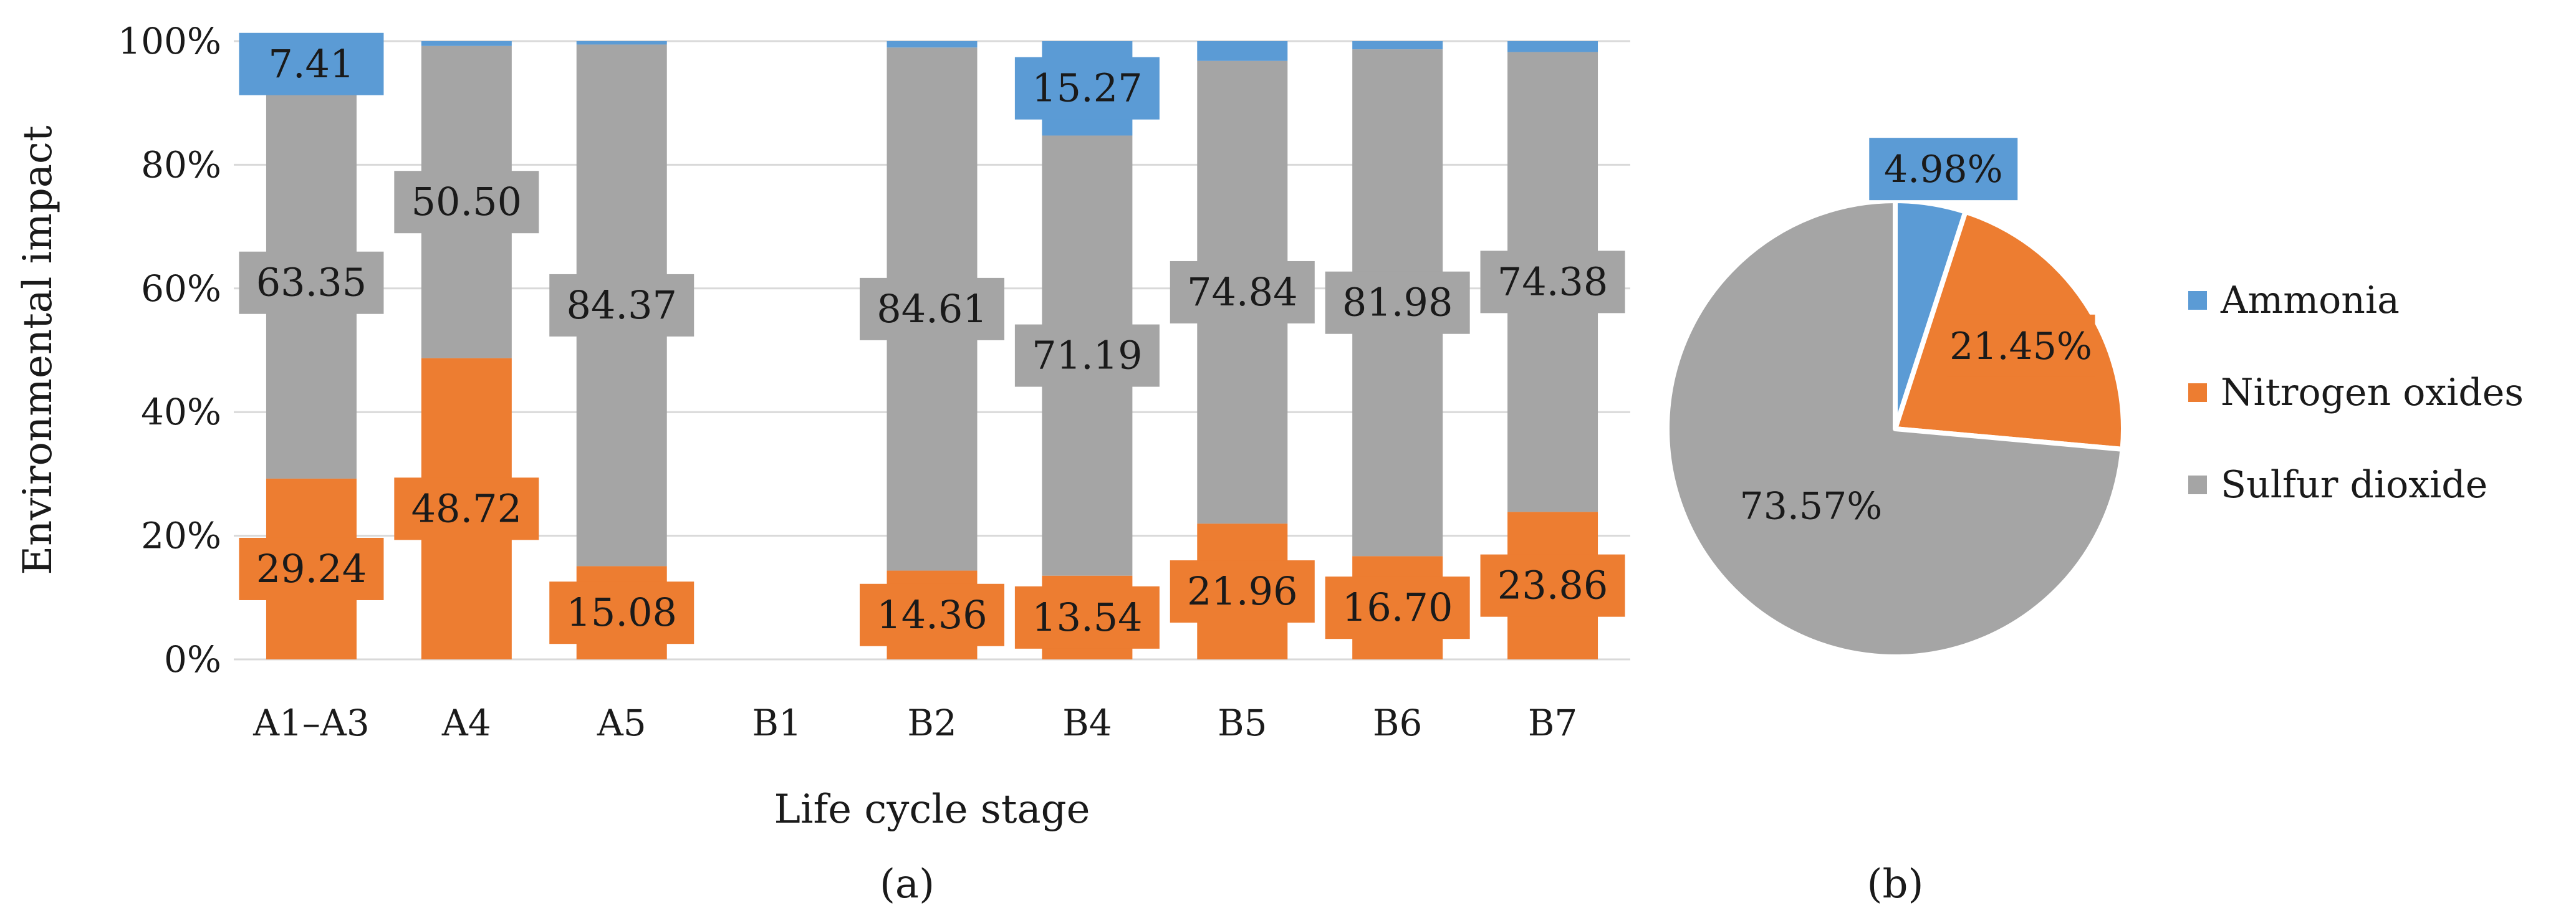 The width and height of the screenshot is (2576, 923). Describe the element at coordinates (181, 536) in the screenshot. I see `y-tick-label: 20%` at that location.